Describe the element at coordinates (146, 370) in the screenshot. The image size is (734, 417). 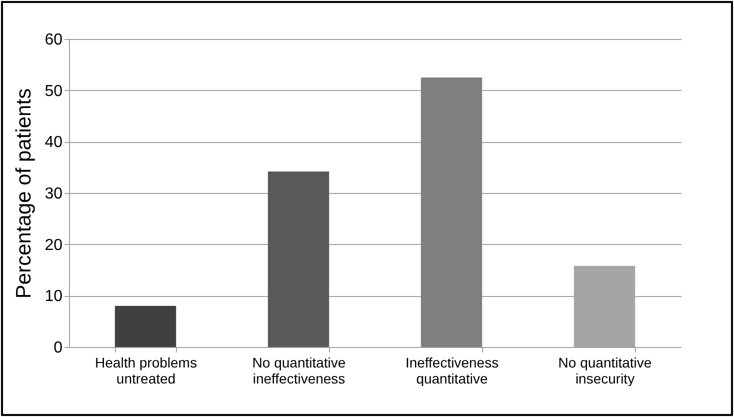
I see `x-tick-label: Health problems untreated` at that location.